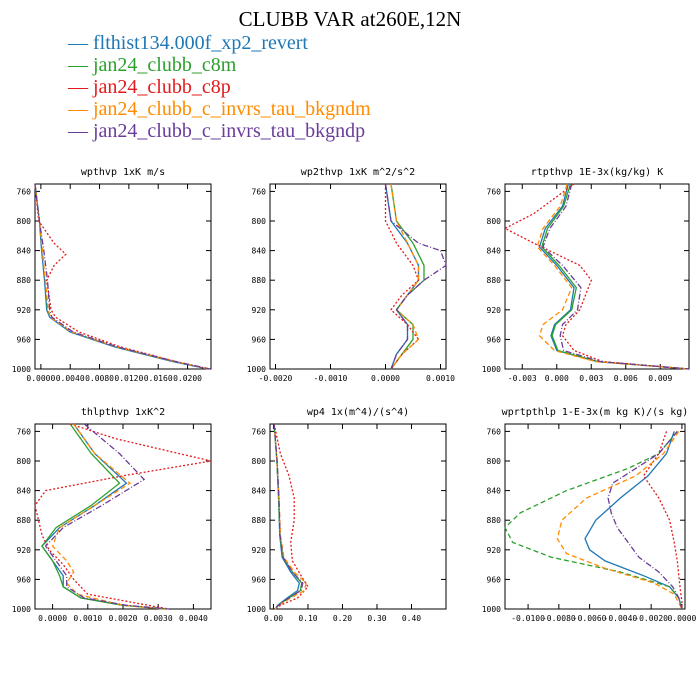  What do you see at coordinates (158, 378) in the screenshot?
I see `x-tick-label: 0.0160` at bounding box center [158, 378].